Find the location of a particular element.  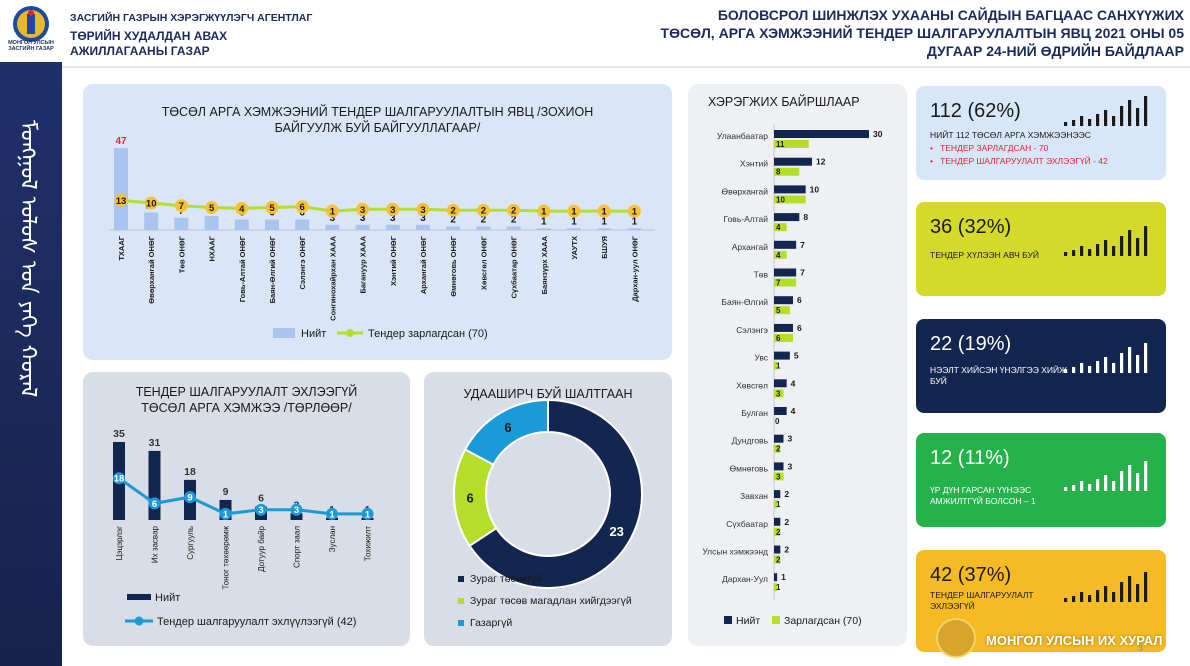

kpi-card-evaluating: 22 (19%) НЭЭЛТ ХИЙСЭН ҮНЭЛГЭЭ ХИЙЖ БУЙ is located at coordinates (1041, 366).